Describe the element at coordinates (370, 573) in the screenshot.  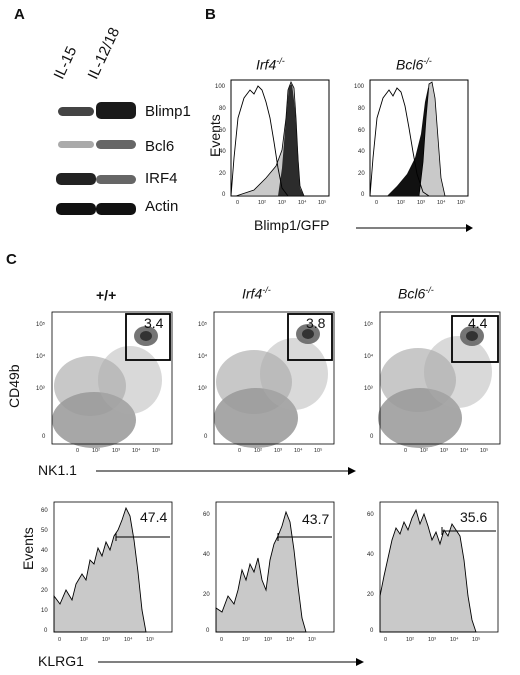
I see `hist-c-bcl6-yticks: 60 40 20 0` at that location.